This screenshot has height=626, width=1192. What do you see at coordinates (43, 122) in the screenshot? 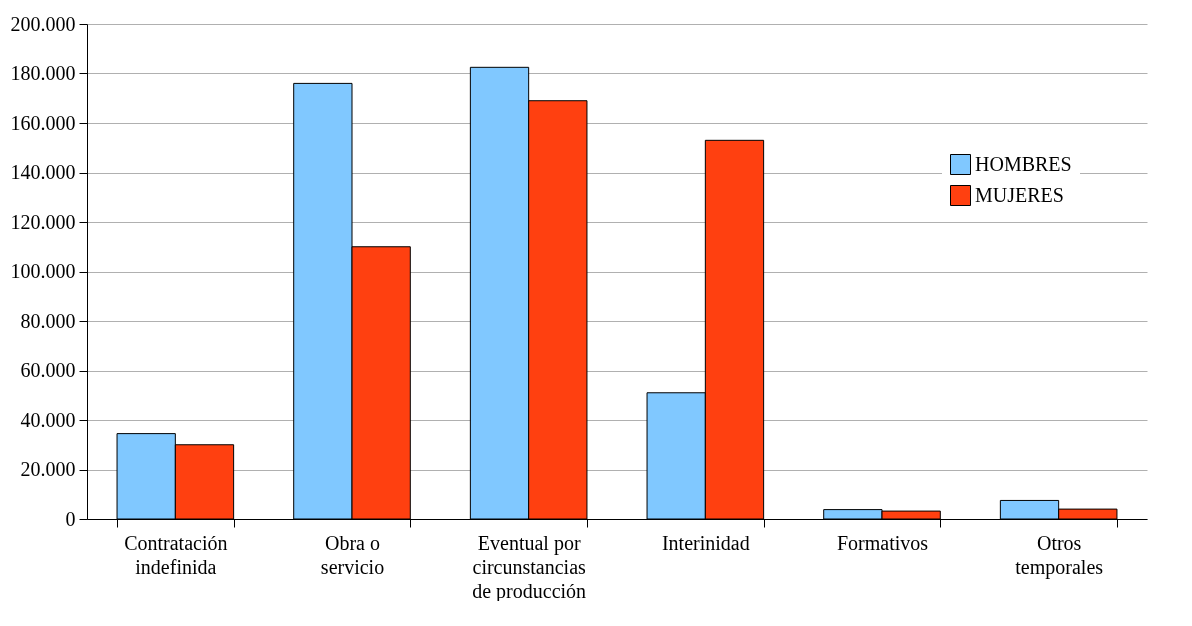
I see `y-tick-label: 160.000` at bounding box center [43, 122].